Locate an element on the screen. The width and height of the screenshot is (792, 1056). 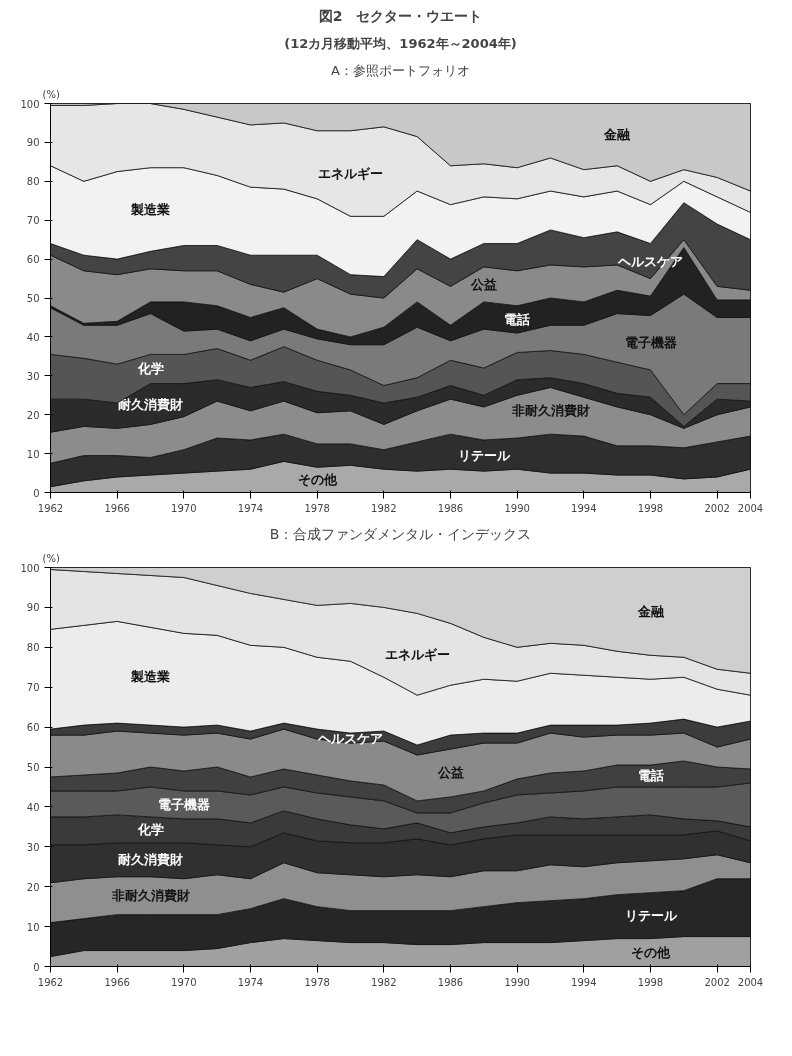
chart-title: 図2 セクター・ウエート is located at coordinates (400, 15).